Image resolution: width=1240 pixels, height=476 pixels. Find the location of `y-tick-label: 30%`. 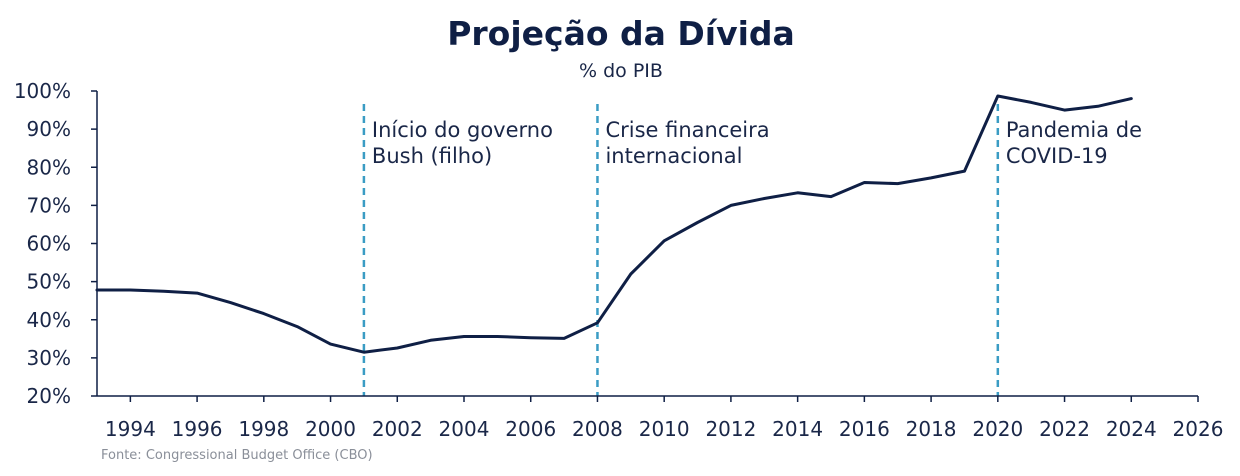

y-tick-label: 30% is located at coordinates (49, 358).